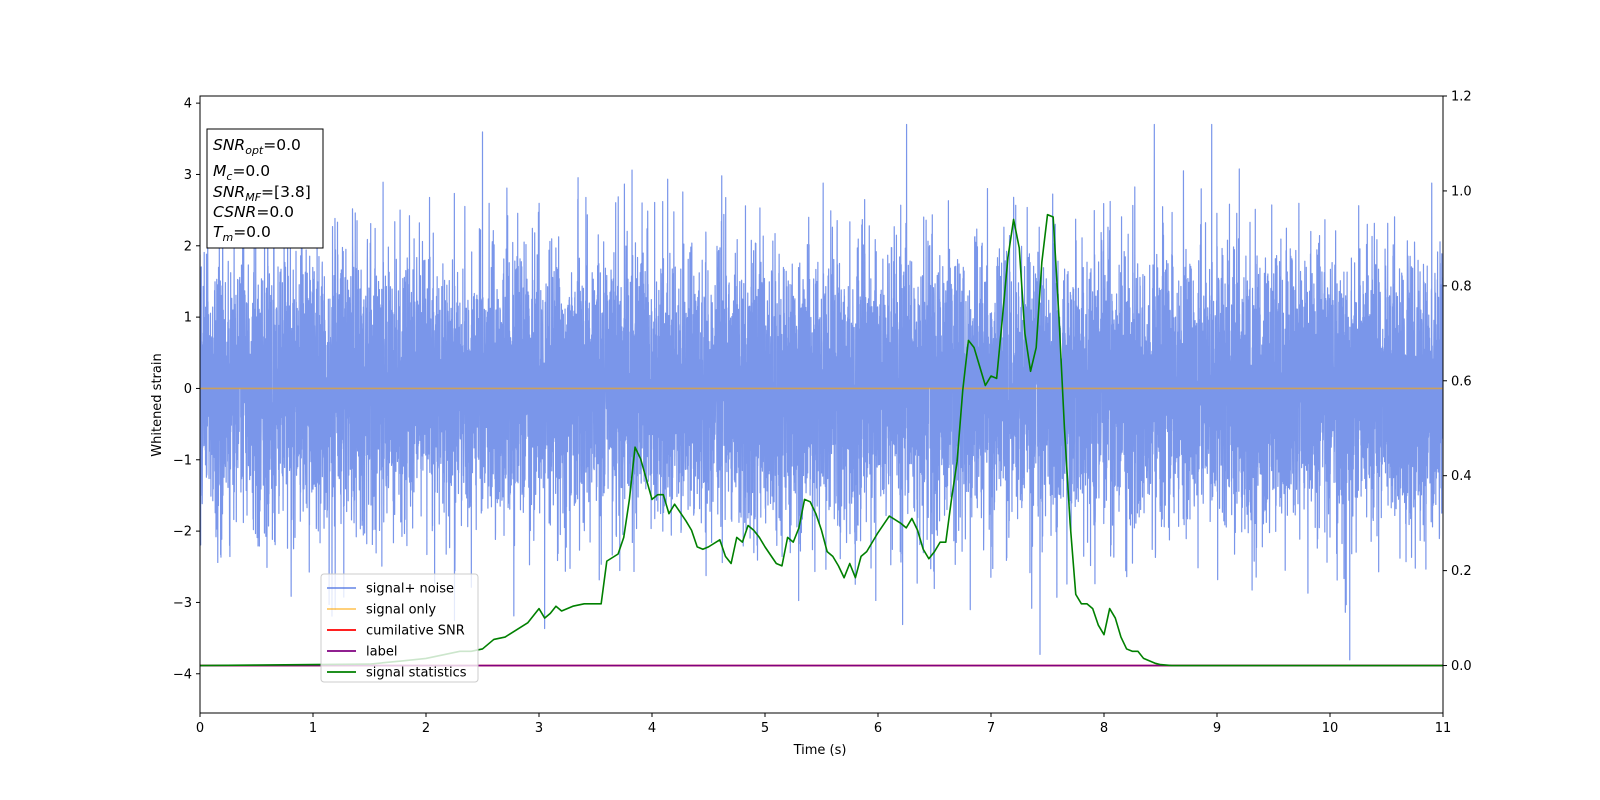 This screenshot has height=800, width=1600. What do you see at coordinates (401, 610) in the screenshot?
I see `legend-label: signal only` at bounding box center [401, 610].